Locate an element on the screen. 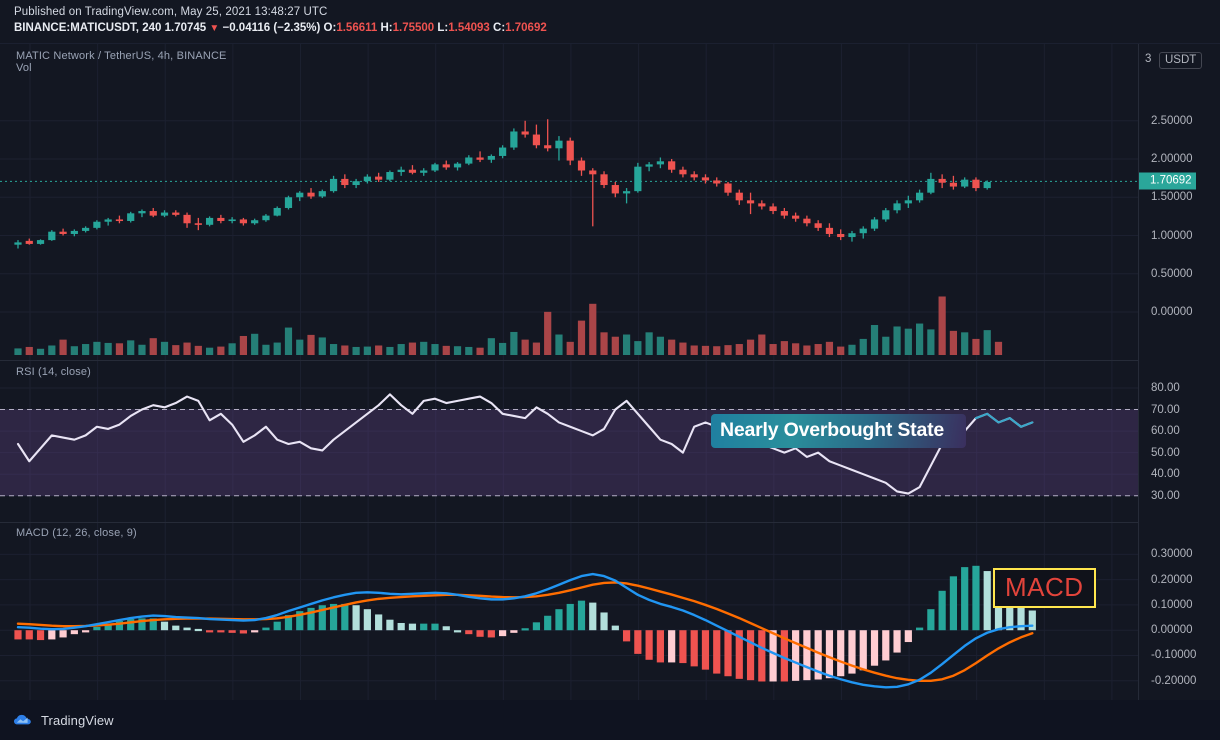 The image size is (1220, 740). macd-axis-tick: 0.20000 is located at coordinates (1172, 579).